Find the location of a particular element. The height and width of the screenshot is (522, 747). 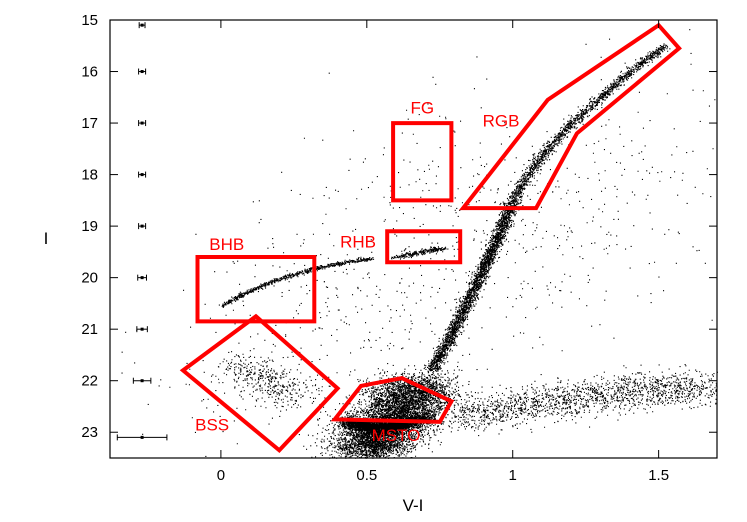

y-axis-title: I is located at coordinates (46, 238).